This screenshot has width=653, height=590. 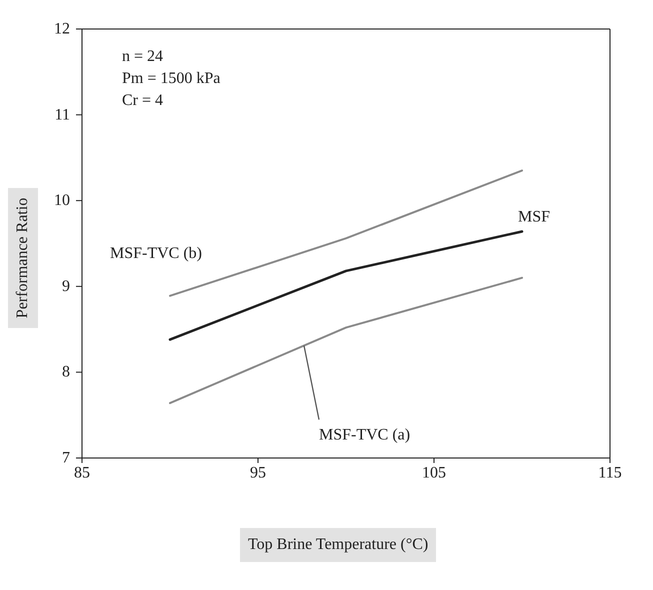 What do you see at coordinates (338, 545) in the screenshot?
I see `x-axis-title: Top Brine Temperature (°C)` at bounding box center [338, 545].